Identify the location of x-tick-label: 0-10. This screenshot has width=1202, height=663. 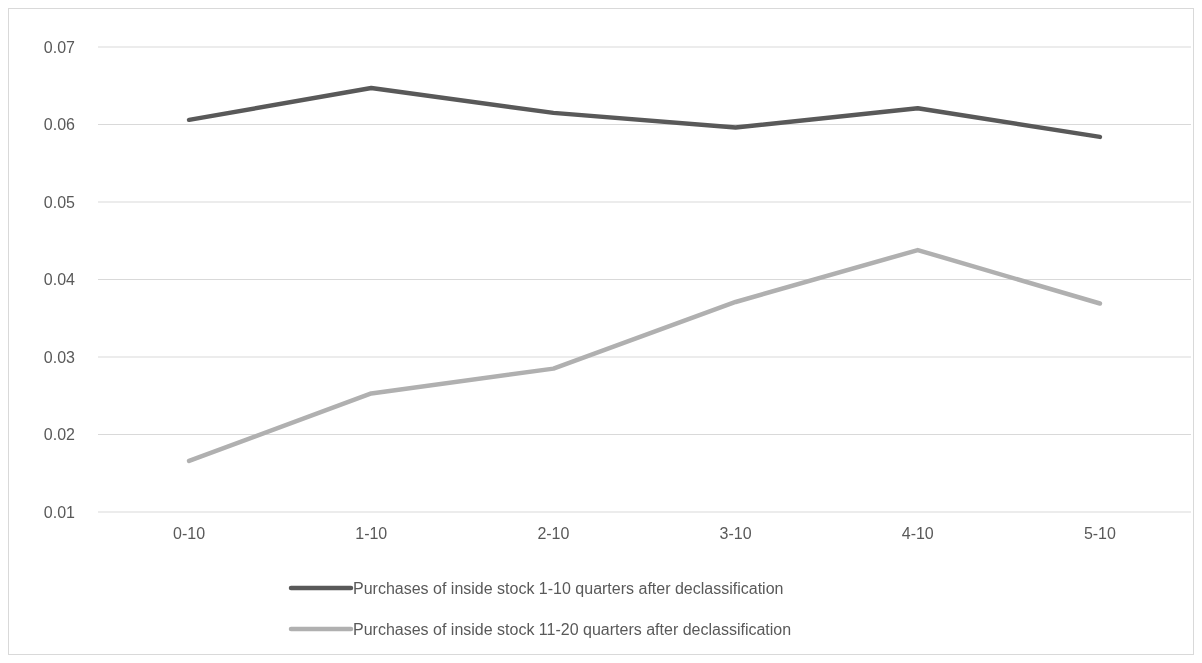
(189, 533).